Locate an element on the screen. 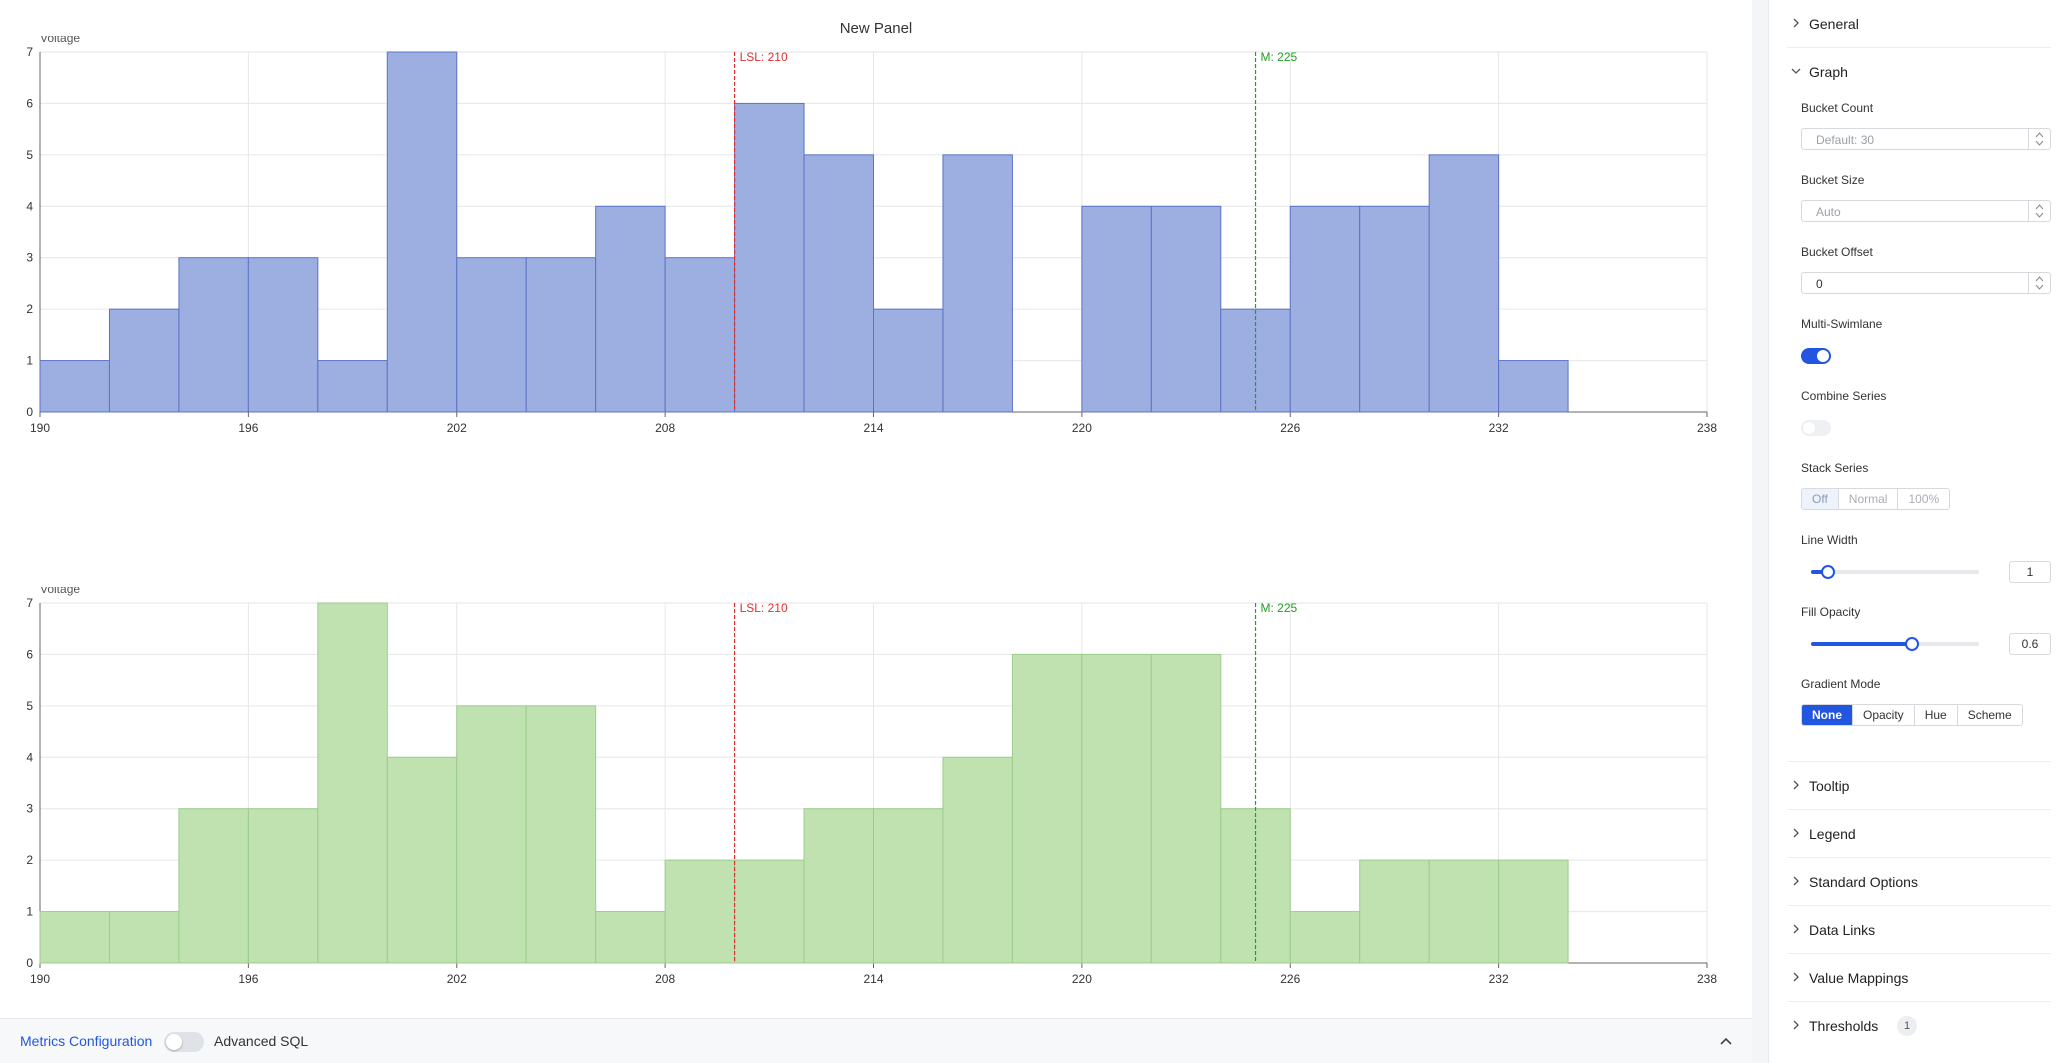  line-width-slider-thumb is located at coordinates (1827, 572).